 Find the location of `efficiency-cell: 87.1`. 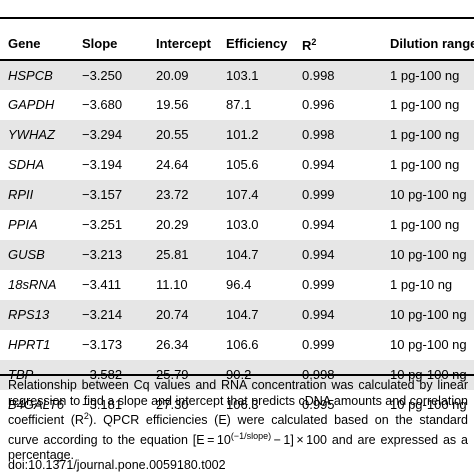

efficiency-cell: 87.1 is located at coordinates (239, 104).